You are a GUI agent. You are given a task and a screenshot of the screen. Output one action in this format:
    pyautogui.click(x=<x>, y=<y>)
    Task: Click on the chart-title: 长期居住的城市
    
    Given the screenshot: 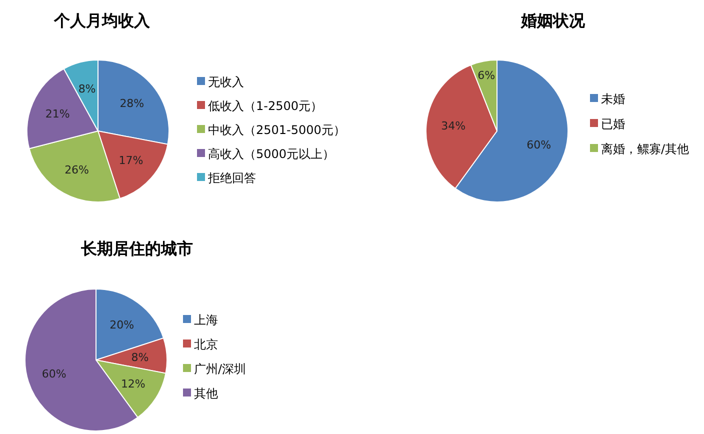 What is the action you would take?
    pyautogui.click(x=136, y=248)
    